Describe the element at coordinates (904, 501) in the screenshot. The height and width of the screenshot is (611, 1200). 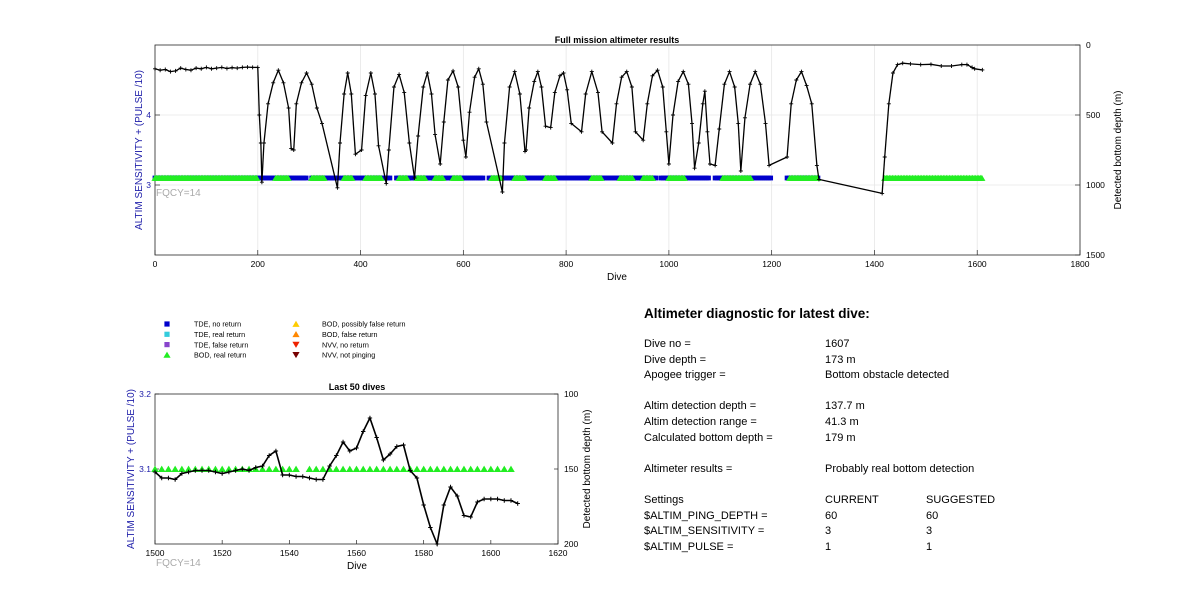
I see `settings-header-row: Settings CURRENT SUGGESTED` at that location.